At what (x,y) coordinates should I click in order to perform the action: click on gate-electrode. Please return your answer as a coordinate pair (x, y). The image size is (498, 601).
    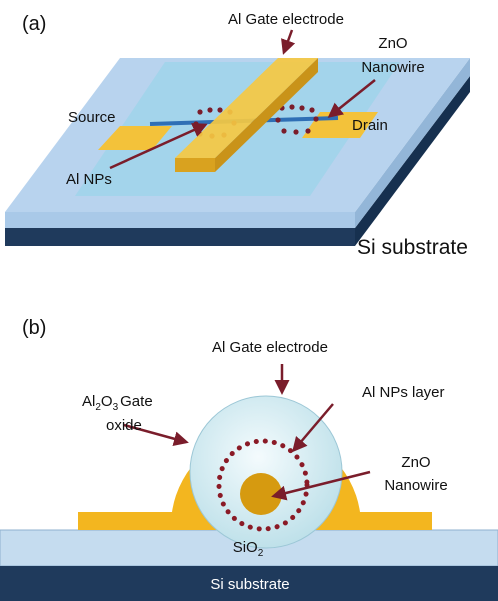
    Looking at the image, I should click on (246, 108).